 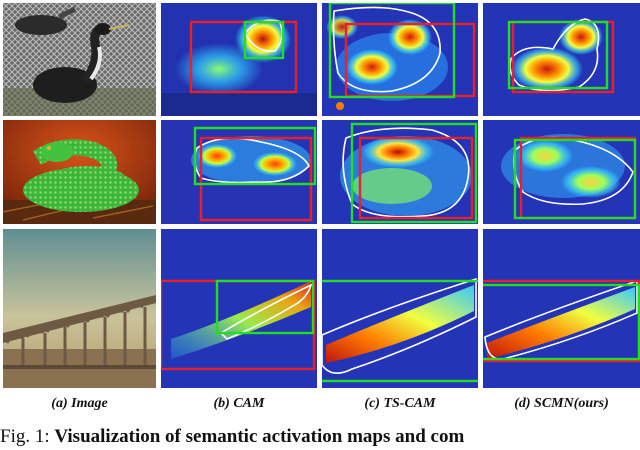 I want to click on cam-map-grebe, so click(x=239, y=59).